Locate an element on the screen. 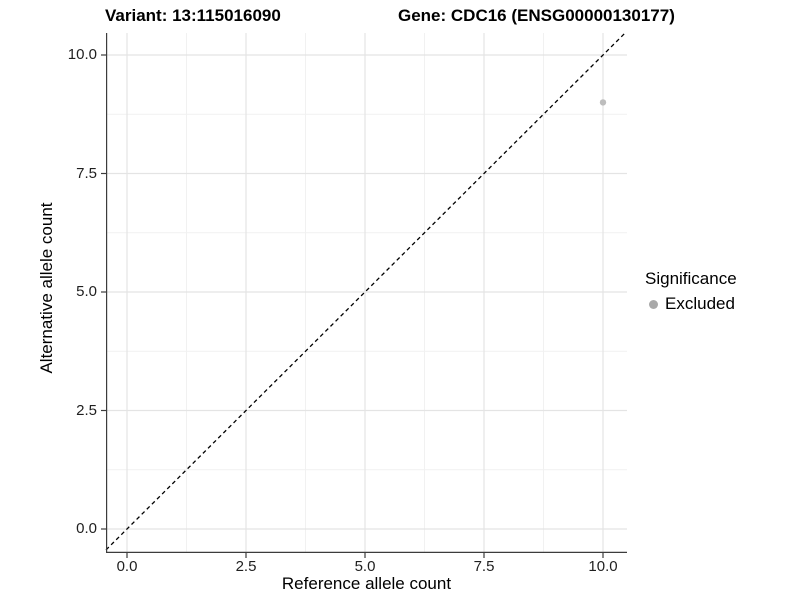  data-point-excluded is located at coordinates (603, 102).